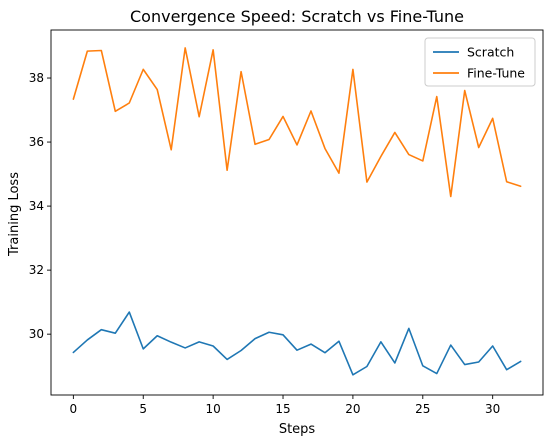  What do you see at coordinates (36, 206) in the screenshot?
I see `y-tick-label: 34` at bounding box center [36, 206].